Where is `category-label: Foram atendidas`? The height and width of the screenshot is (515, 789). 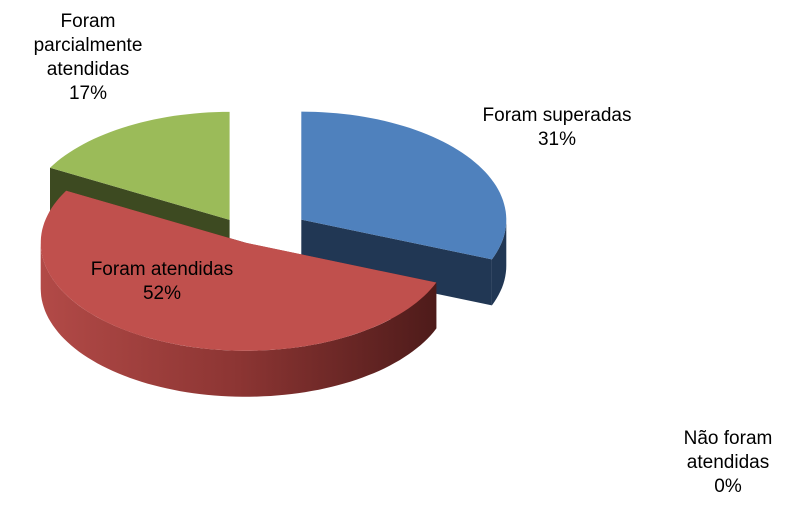
category-label: Foram atendidas is located at coordinates (162, 269).